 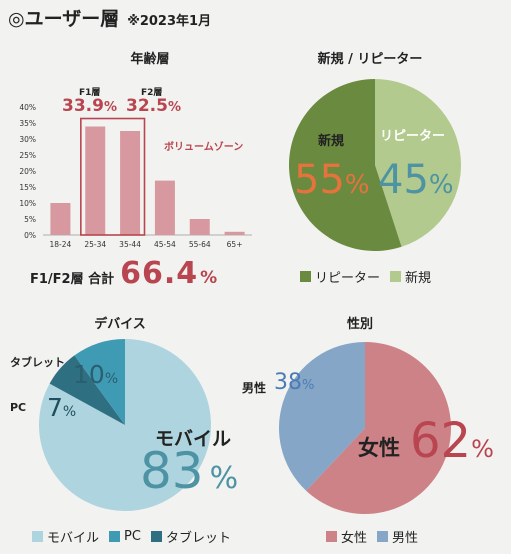 I want to click on slice-female, so click(x=378, y=428).